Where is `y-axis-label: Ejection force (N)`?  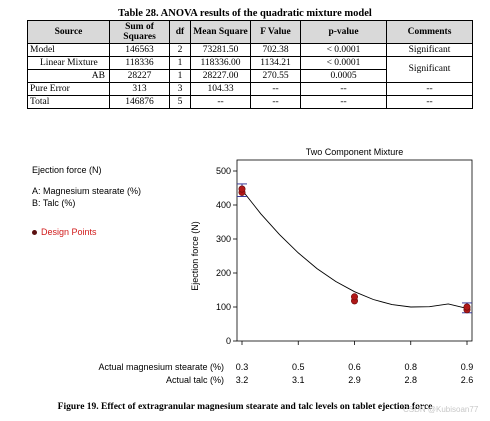 y-axis-label: Ejection force (N) is located at coordinates (195, 256).